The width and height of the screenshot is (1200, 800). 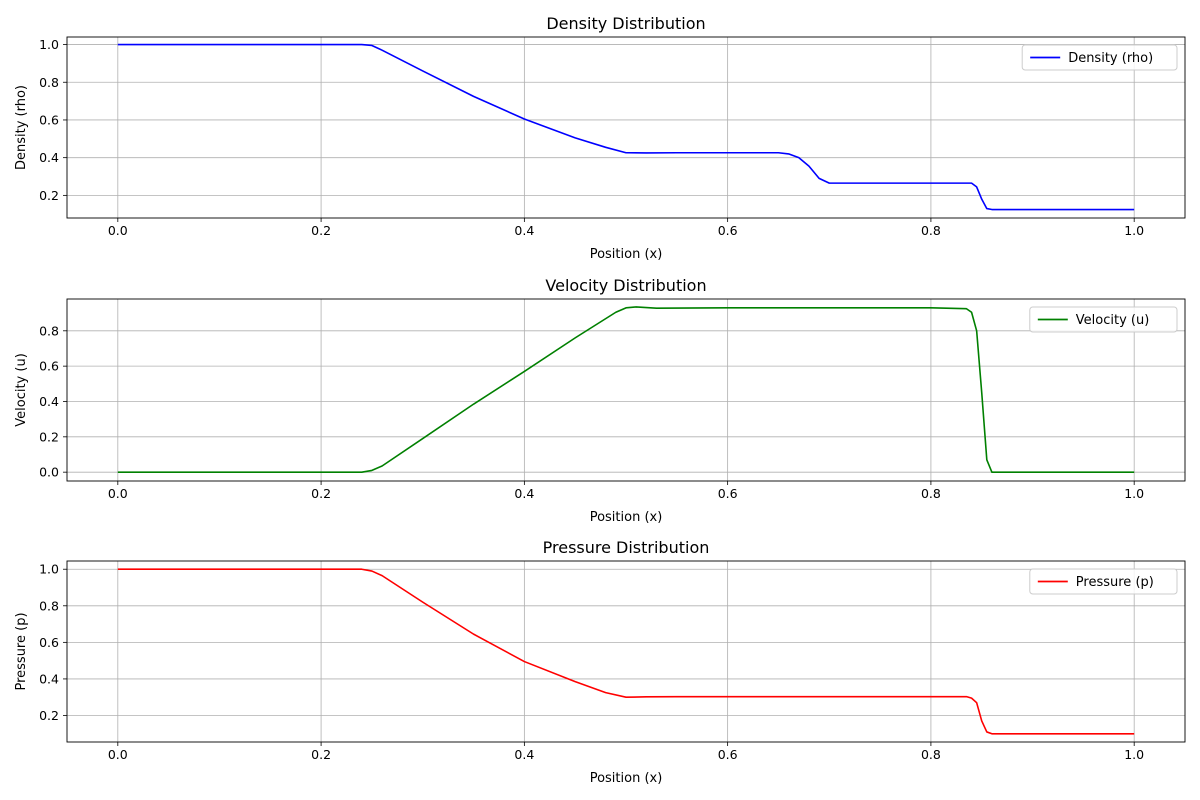 I want to click on legend-label: Pressure (p), so click(x=1115, y=582).